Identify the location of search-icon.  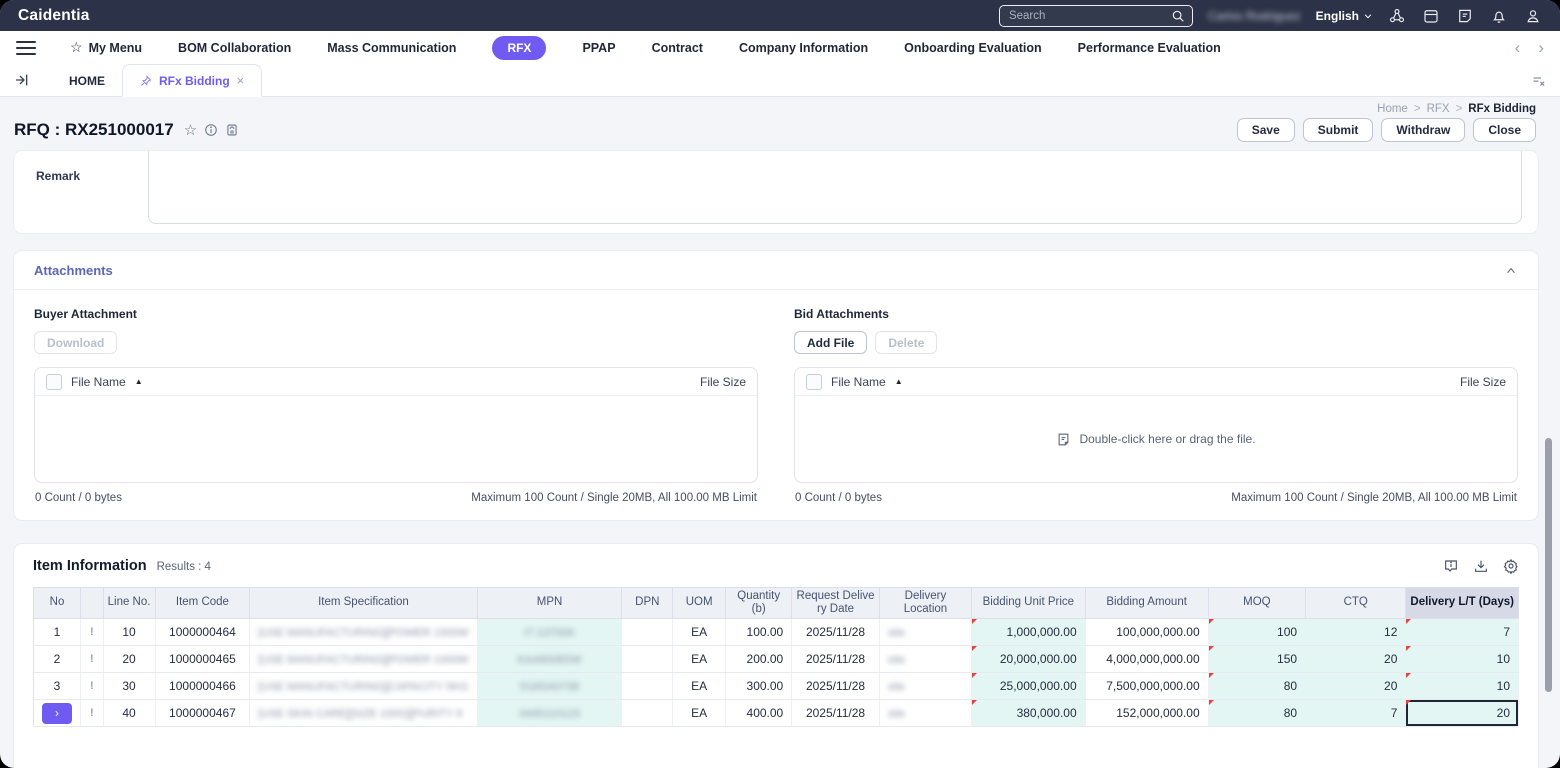
(1178, 16).